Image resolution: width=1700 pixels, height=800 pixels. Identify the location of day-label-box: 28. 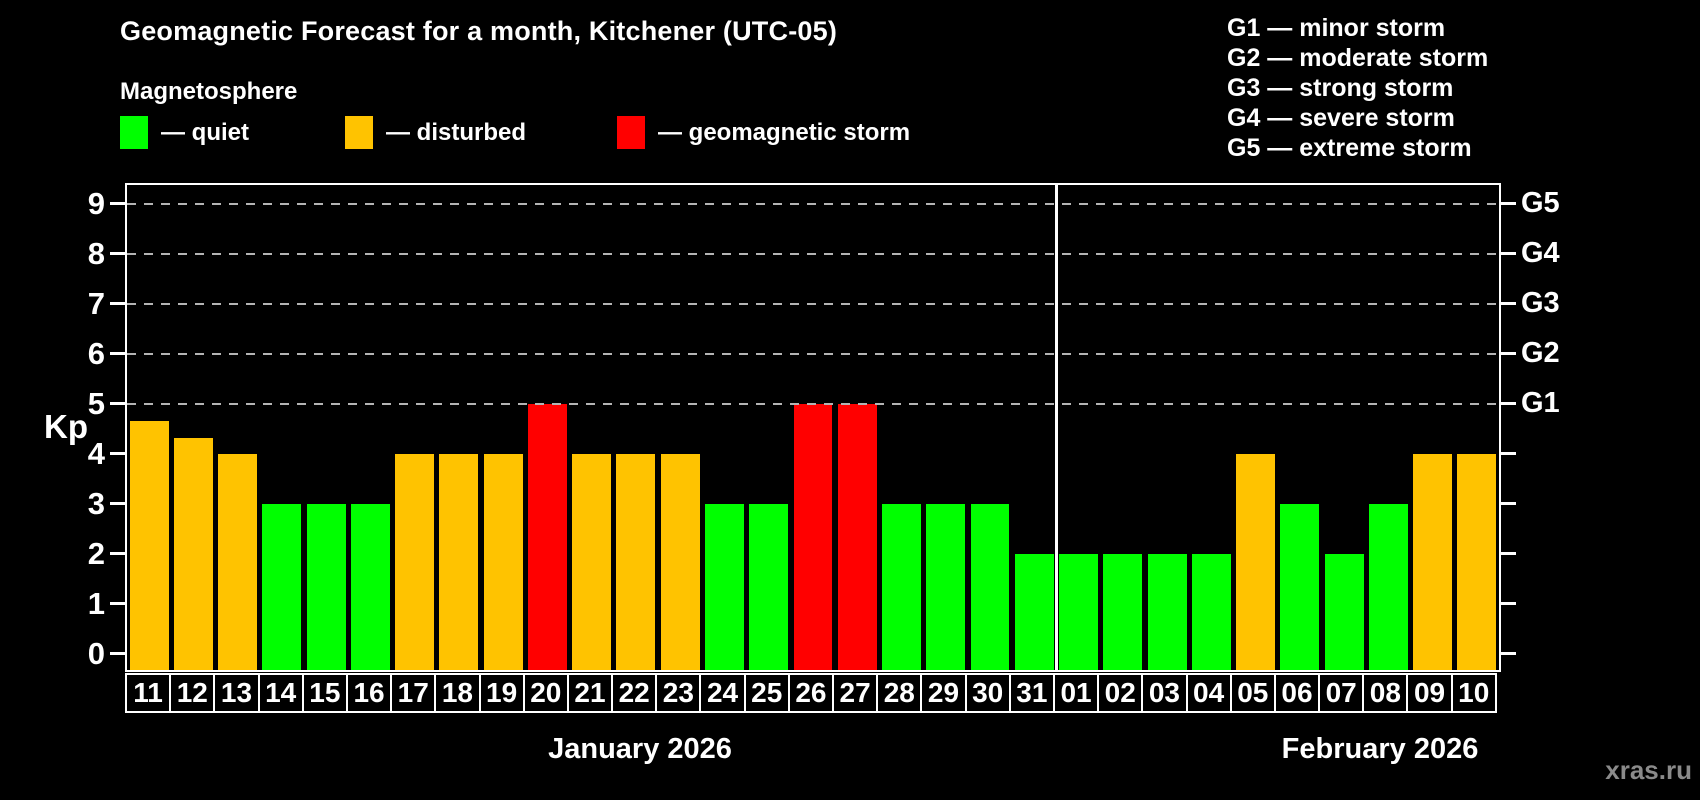
(899, 693).